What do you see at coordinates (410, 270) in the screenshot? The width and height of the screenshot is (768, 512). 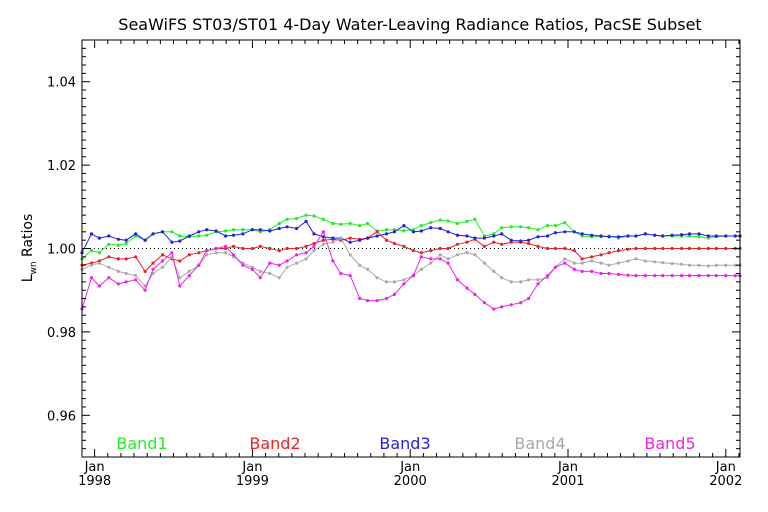 I see `series-line-band5` at bounding box center [410, 270].